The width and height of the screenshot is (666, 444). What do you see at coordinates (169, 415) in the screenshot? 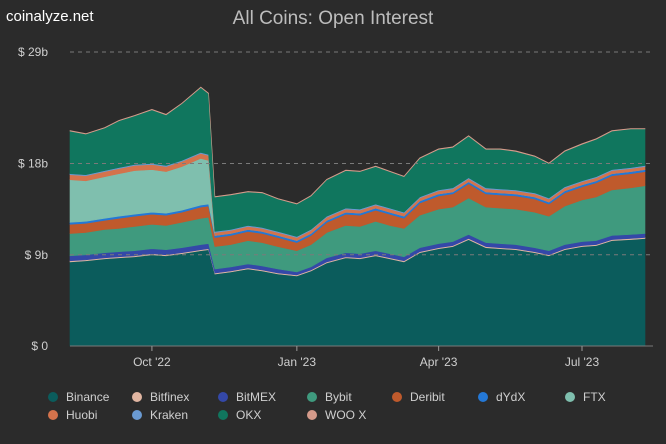
I see `legend-label: Kraken` at bounding box center [169, 415].